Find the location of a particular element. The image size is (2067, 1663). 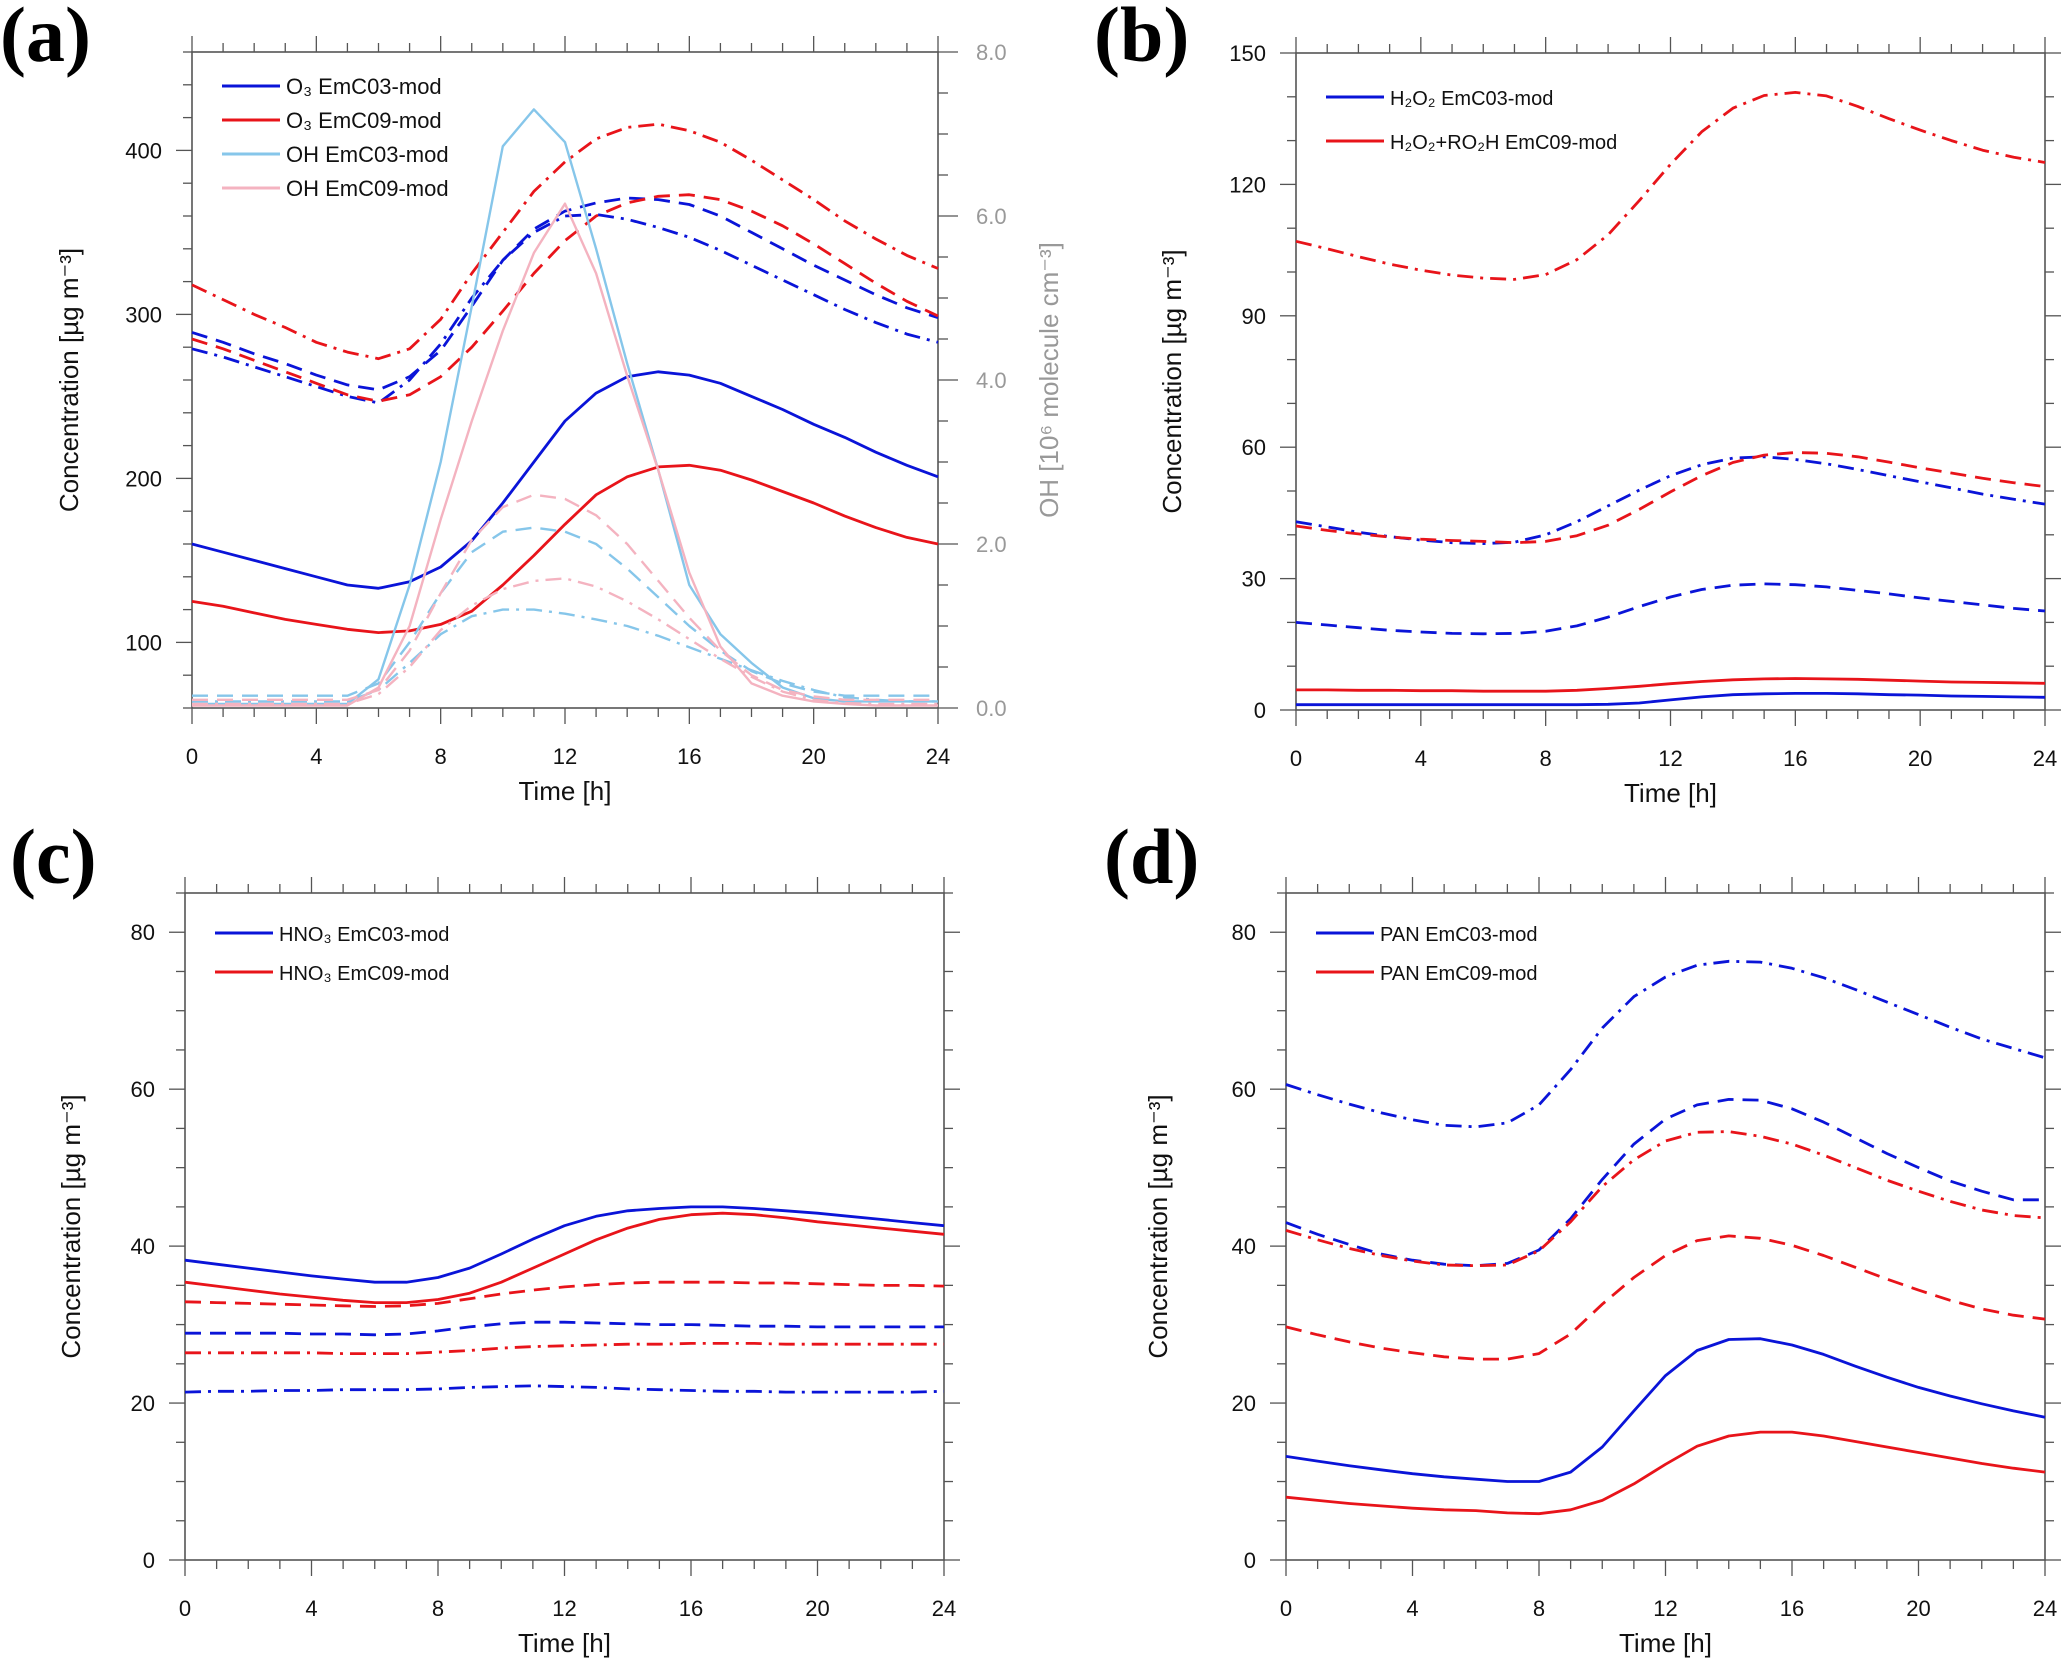

legend: PAN EmC03-mod PAN EmC09-mod is located at coordinates (1426, 954).